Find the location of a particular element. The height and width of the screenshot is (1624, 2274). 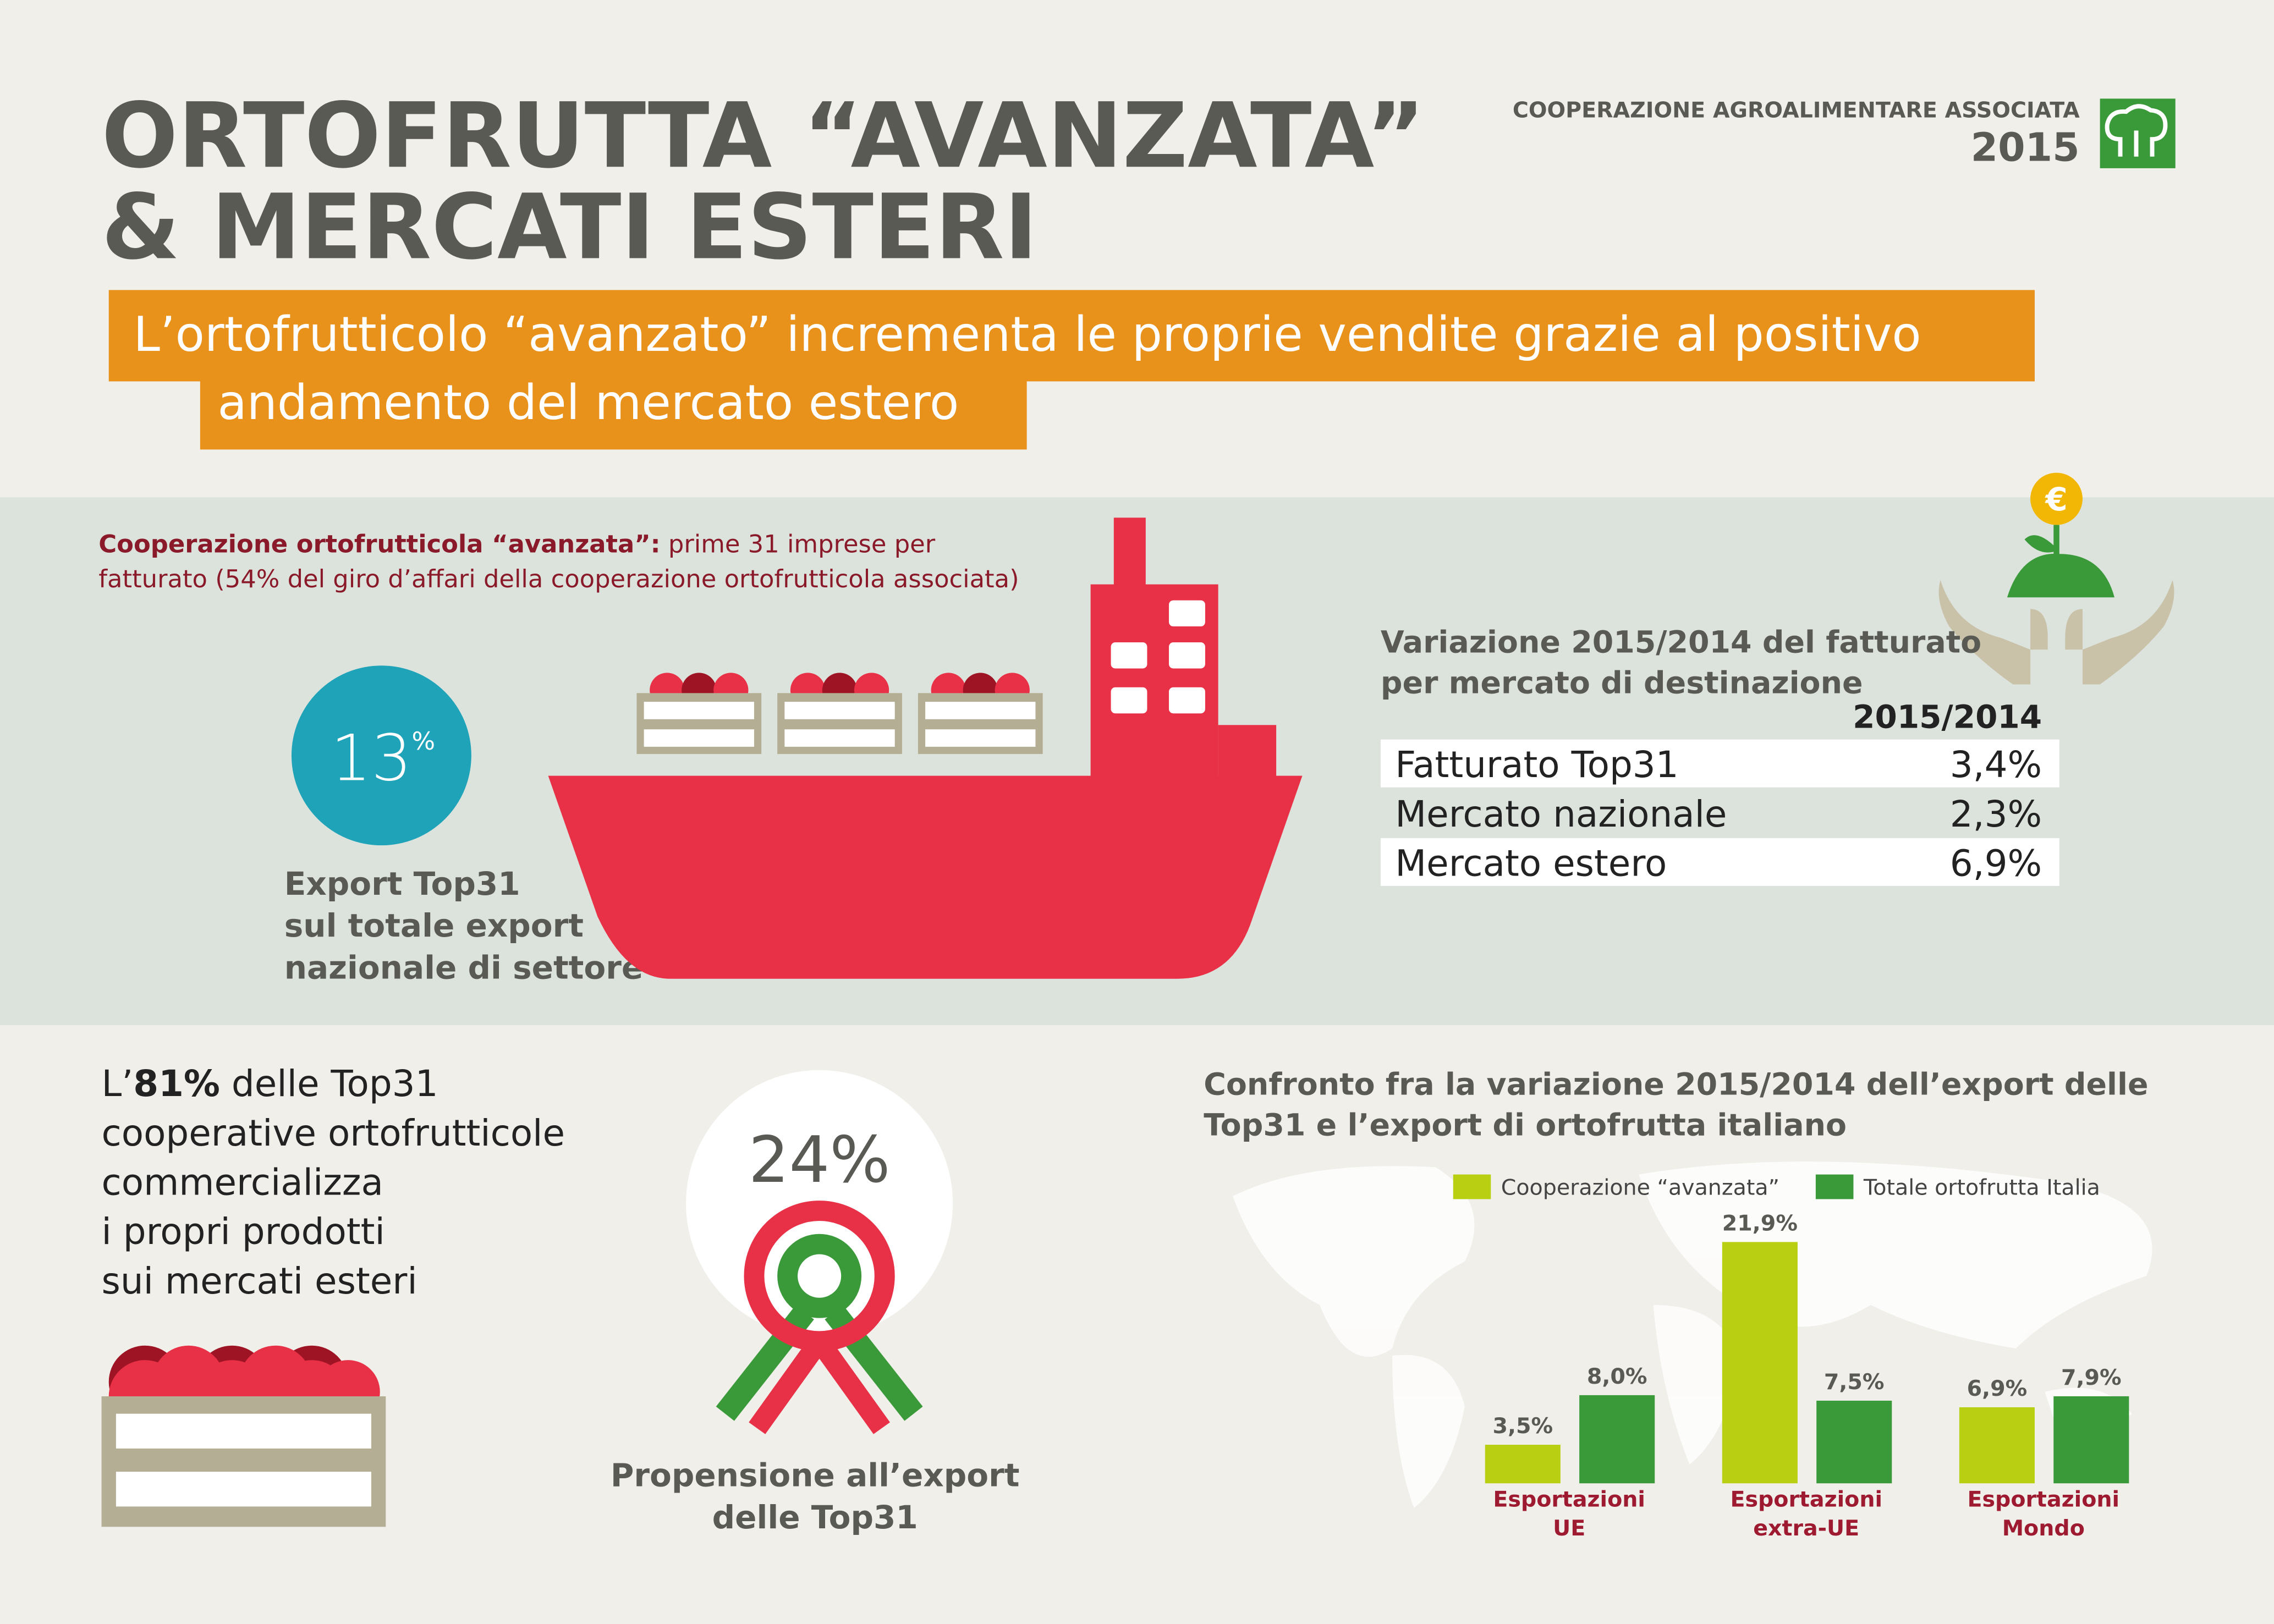

org-name: COOPERAZIONE AGROALIMENTARE ASSOCIATA is located at coordinates (1797, 110).